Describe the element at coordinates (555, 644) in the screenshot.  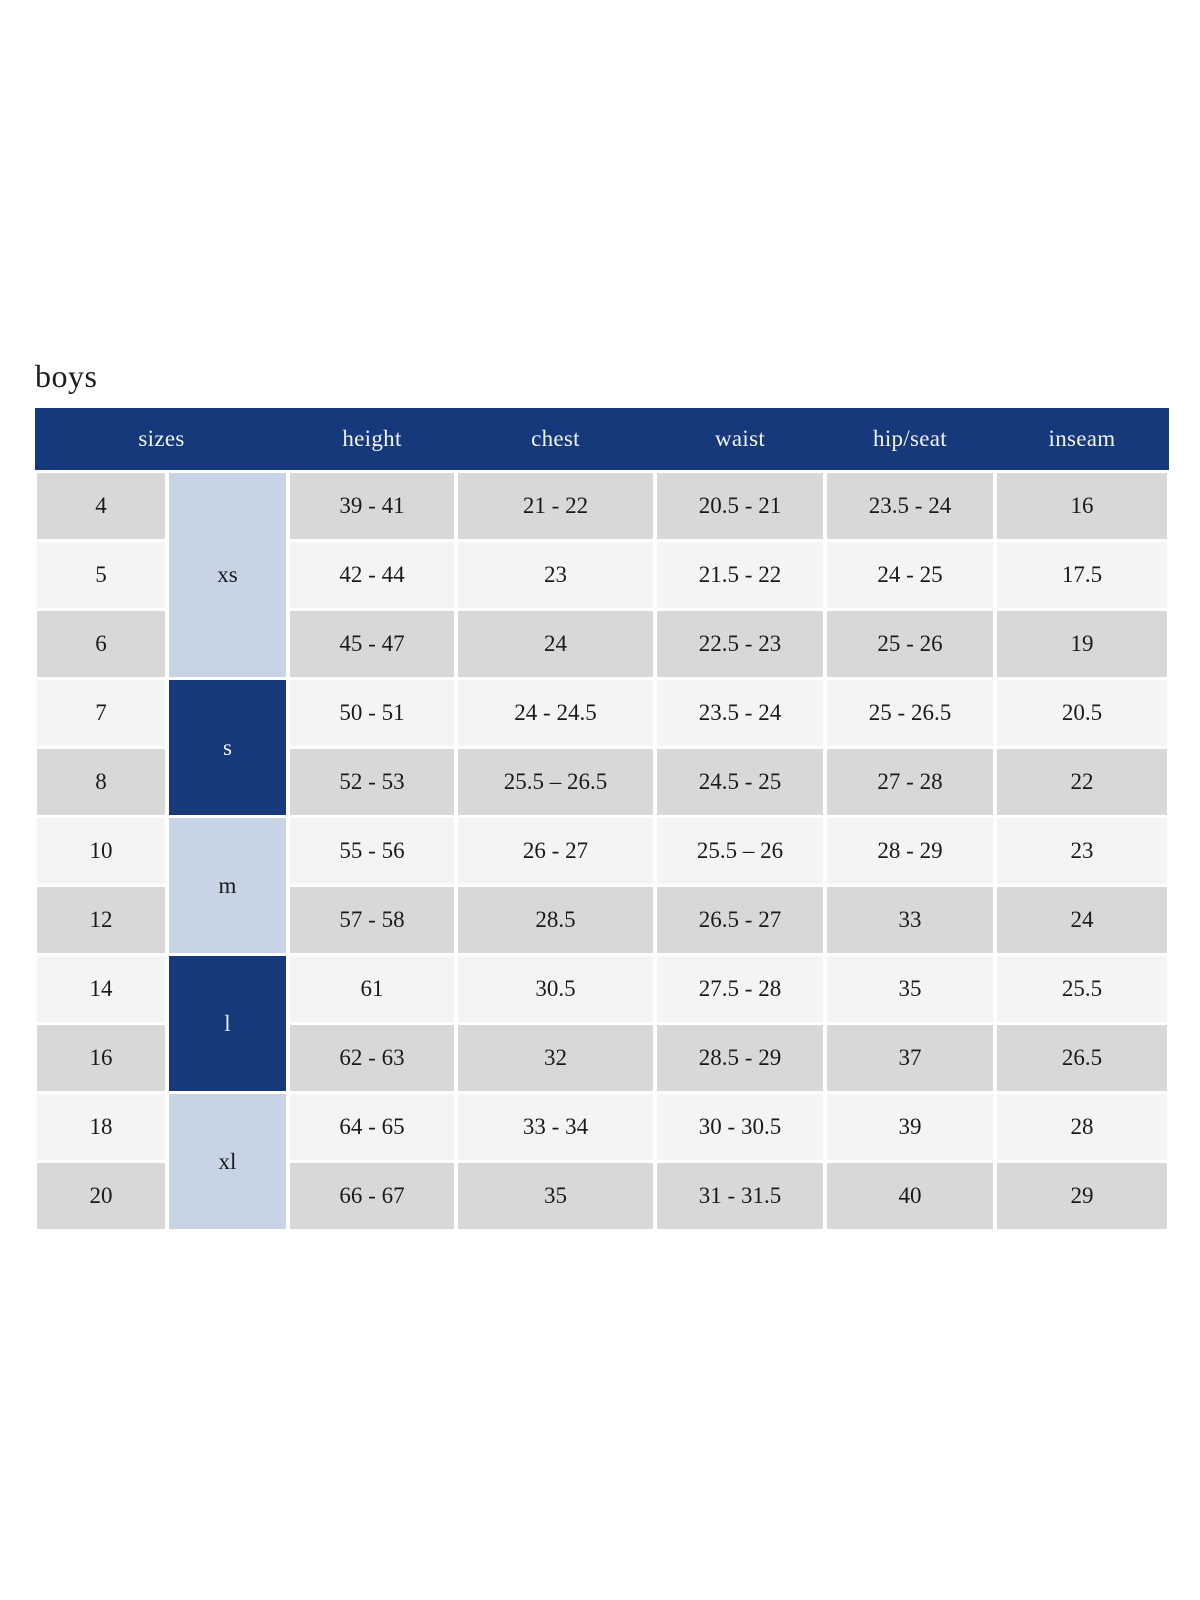
I see `chest-cell: 24` at that location.